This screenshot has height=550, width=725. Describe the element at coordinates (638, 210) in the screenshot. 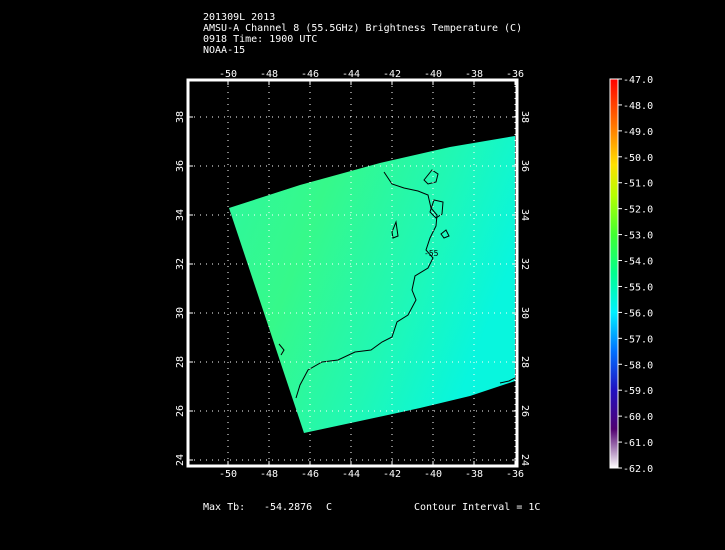

I see `colorbar-label: -52.0` at that location.